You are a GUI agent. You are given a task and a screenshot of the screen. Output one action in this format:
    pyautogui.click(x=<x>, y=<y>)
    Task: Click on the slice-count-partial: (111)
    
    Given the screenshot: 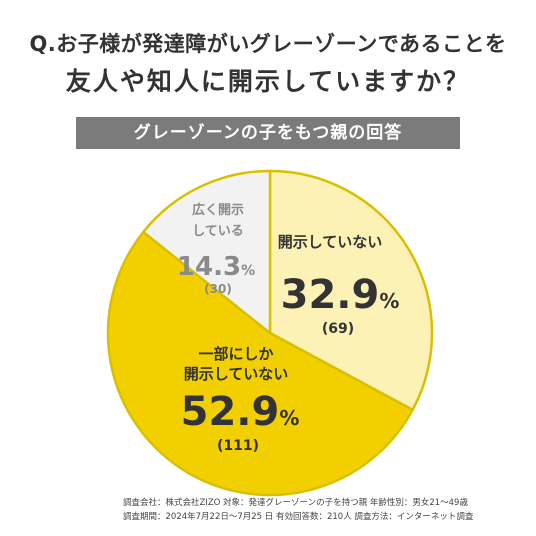 What is the action you would take?
    pyautogui.click(x=238, y=446)
    